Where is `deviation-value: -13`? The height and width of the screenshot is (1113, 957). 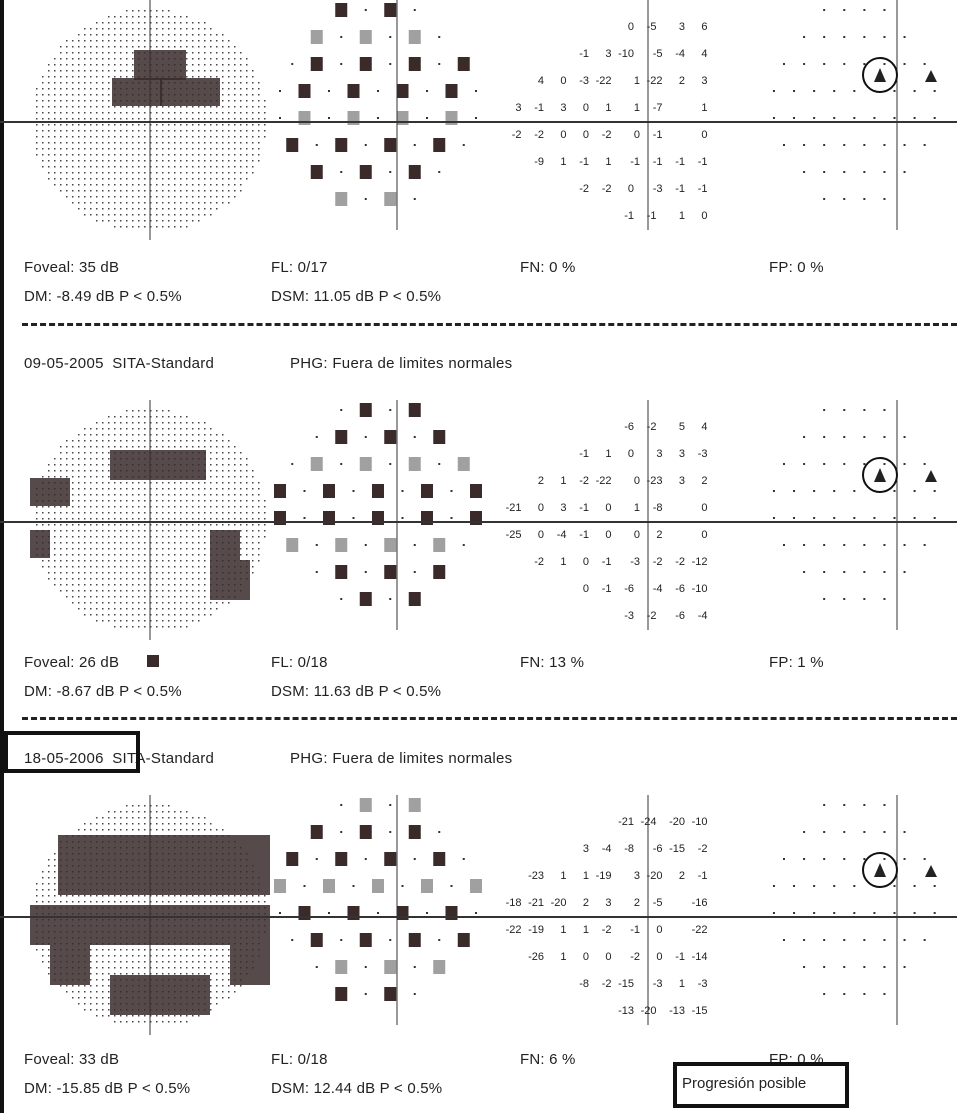
deviation-value: -13 is located at coordinates (677, 1011).